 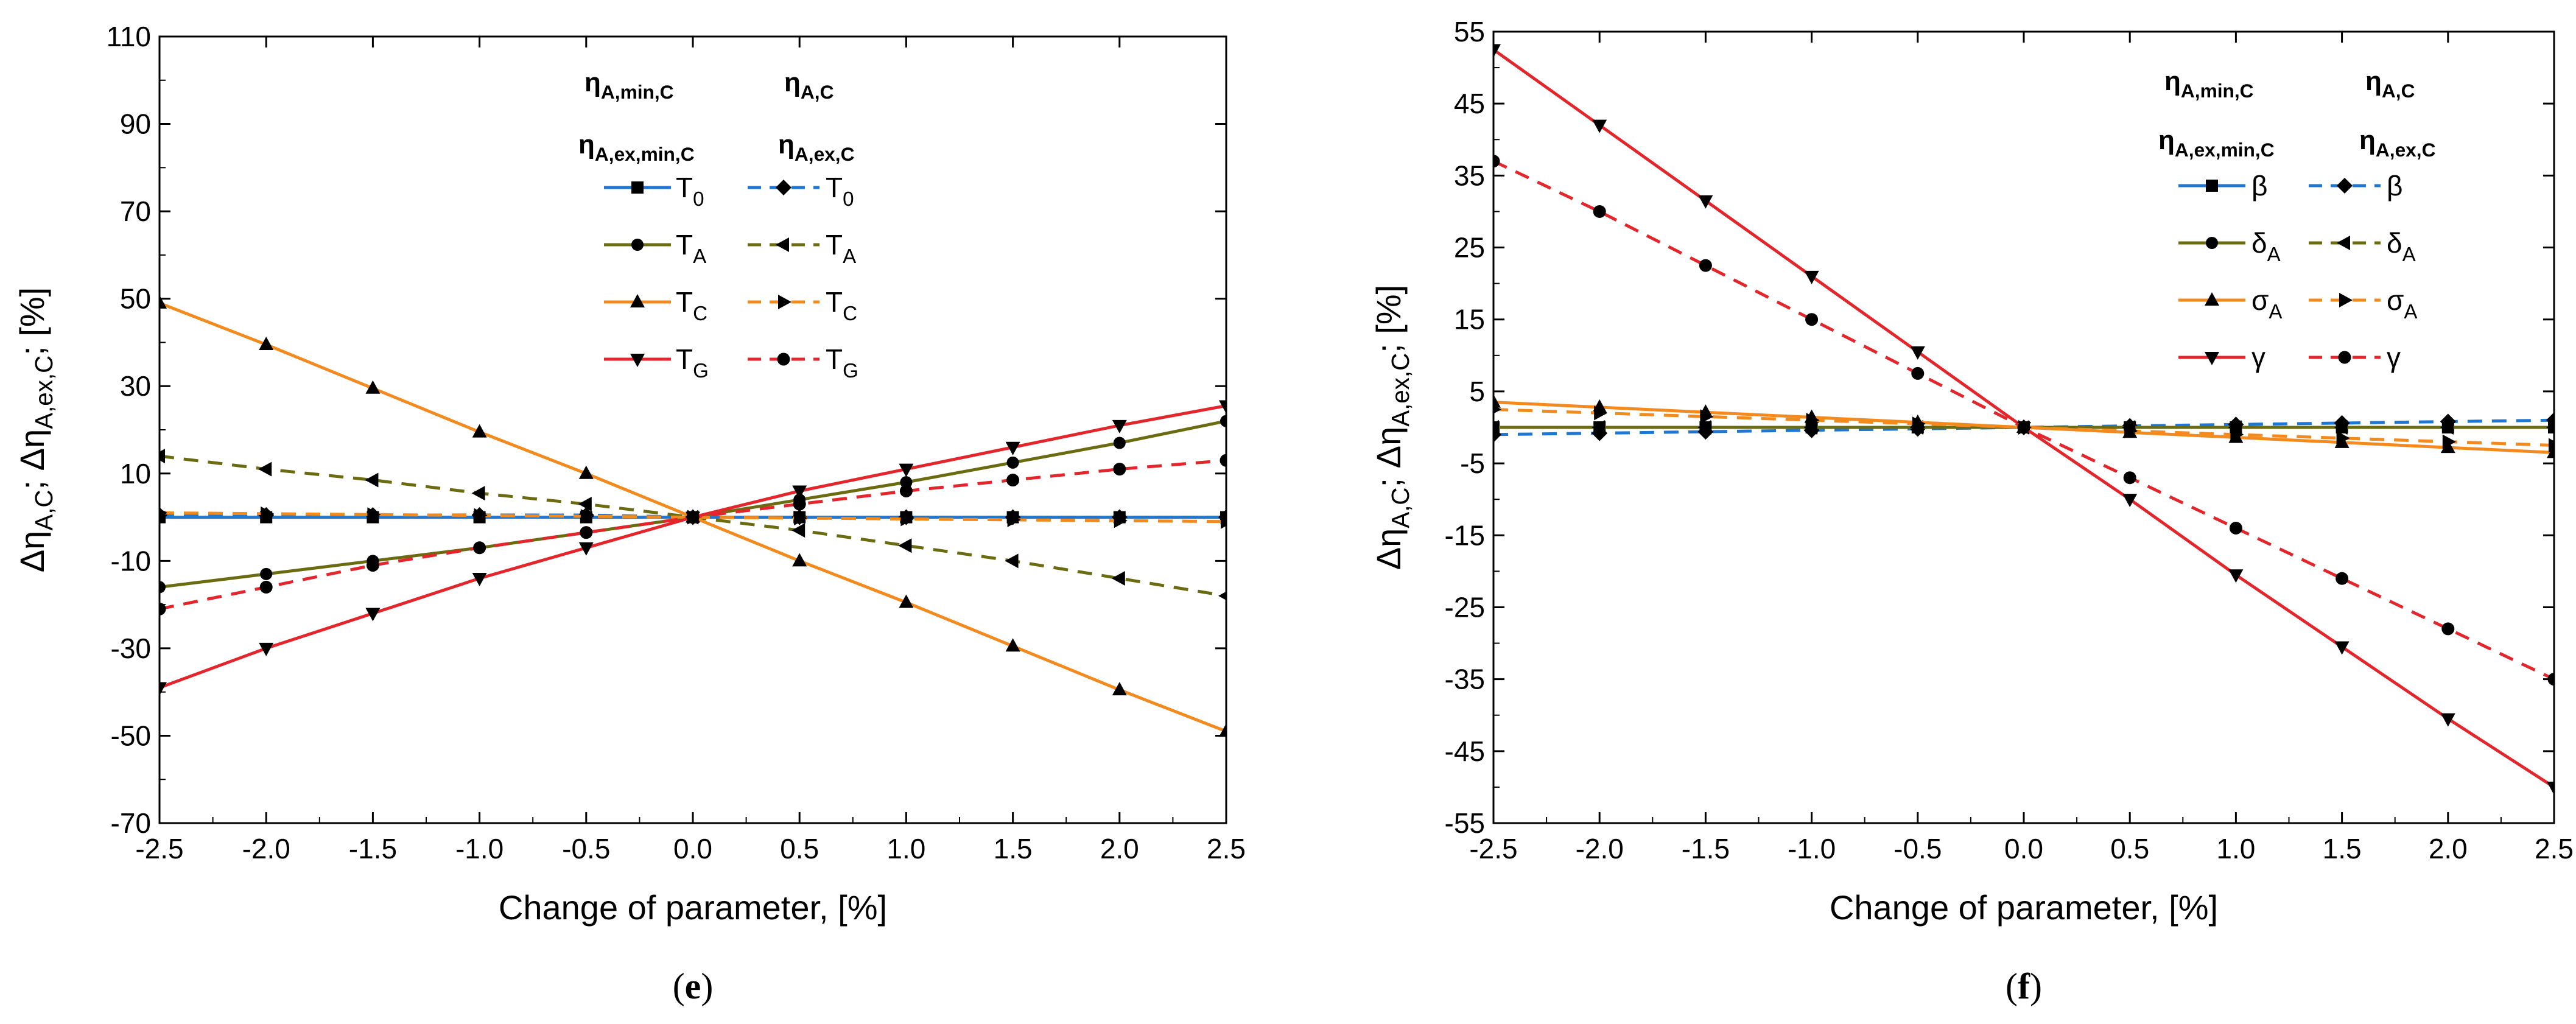 I want to click on y-tick-label: -50, so click(x=131, y=735).